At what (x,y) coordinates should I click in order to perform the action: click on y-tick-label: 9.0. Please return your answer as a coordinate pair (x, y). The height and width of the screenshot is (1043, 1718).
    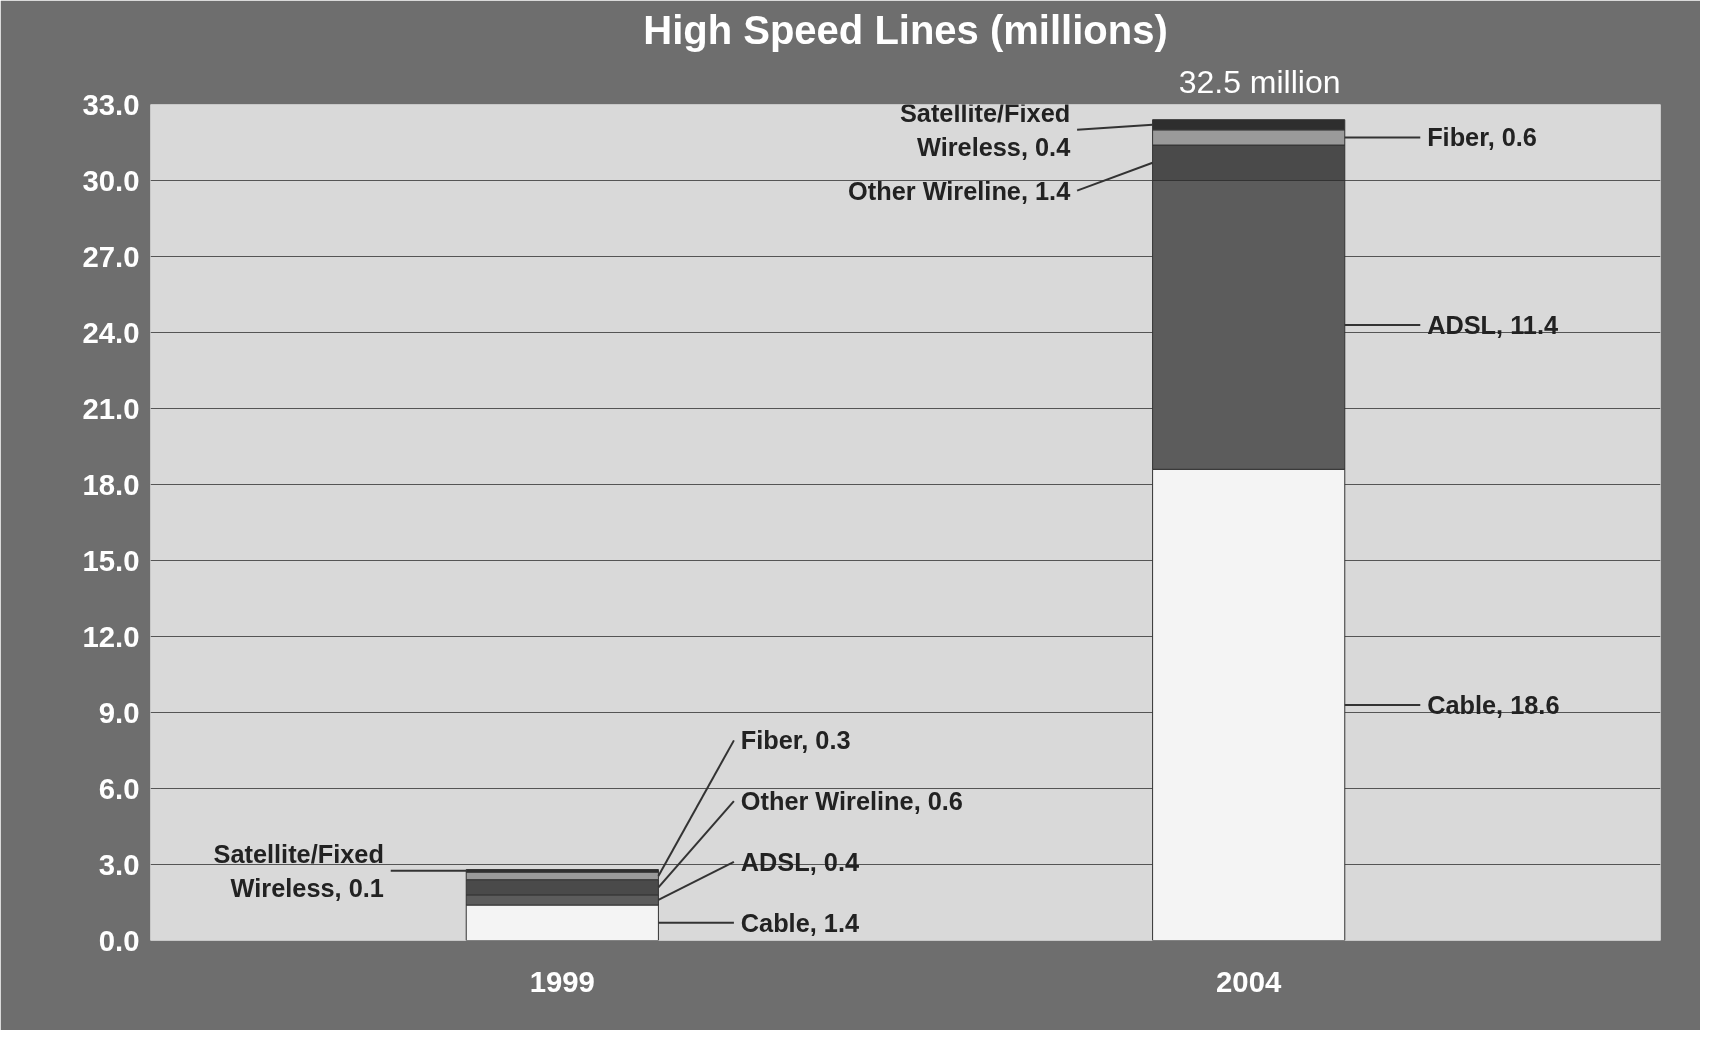
    Looking at the image, I should click on (119, 712).